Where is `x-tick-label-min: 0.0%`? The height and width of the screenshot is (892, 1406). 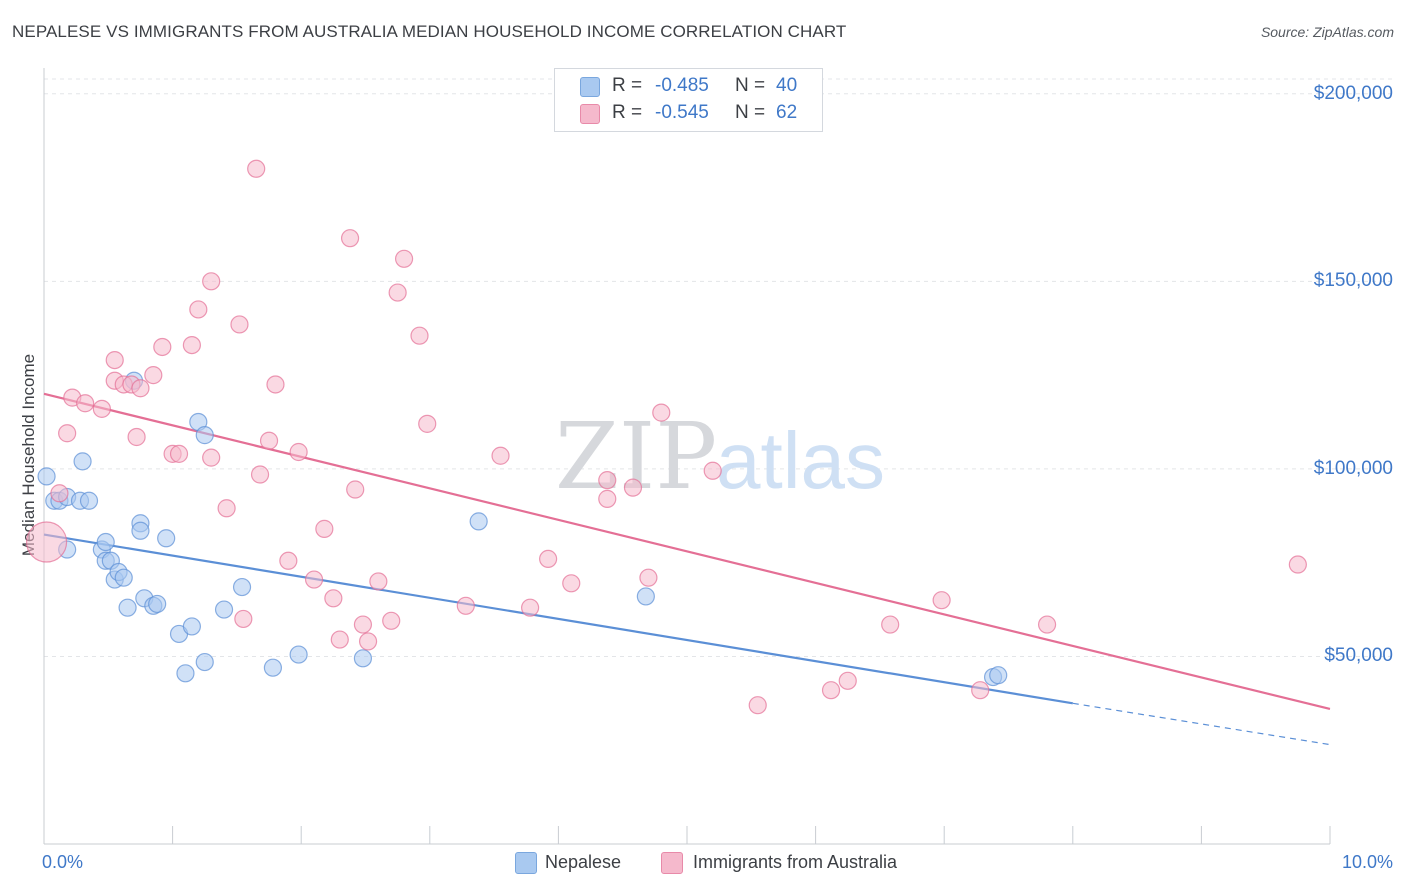 x-tick-label-min: 0.0% is located at coordinates (63, 862).